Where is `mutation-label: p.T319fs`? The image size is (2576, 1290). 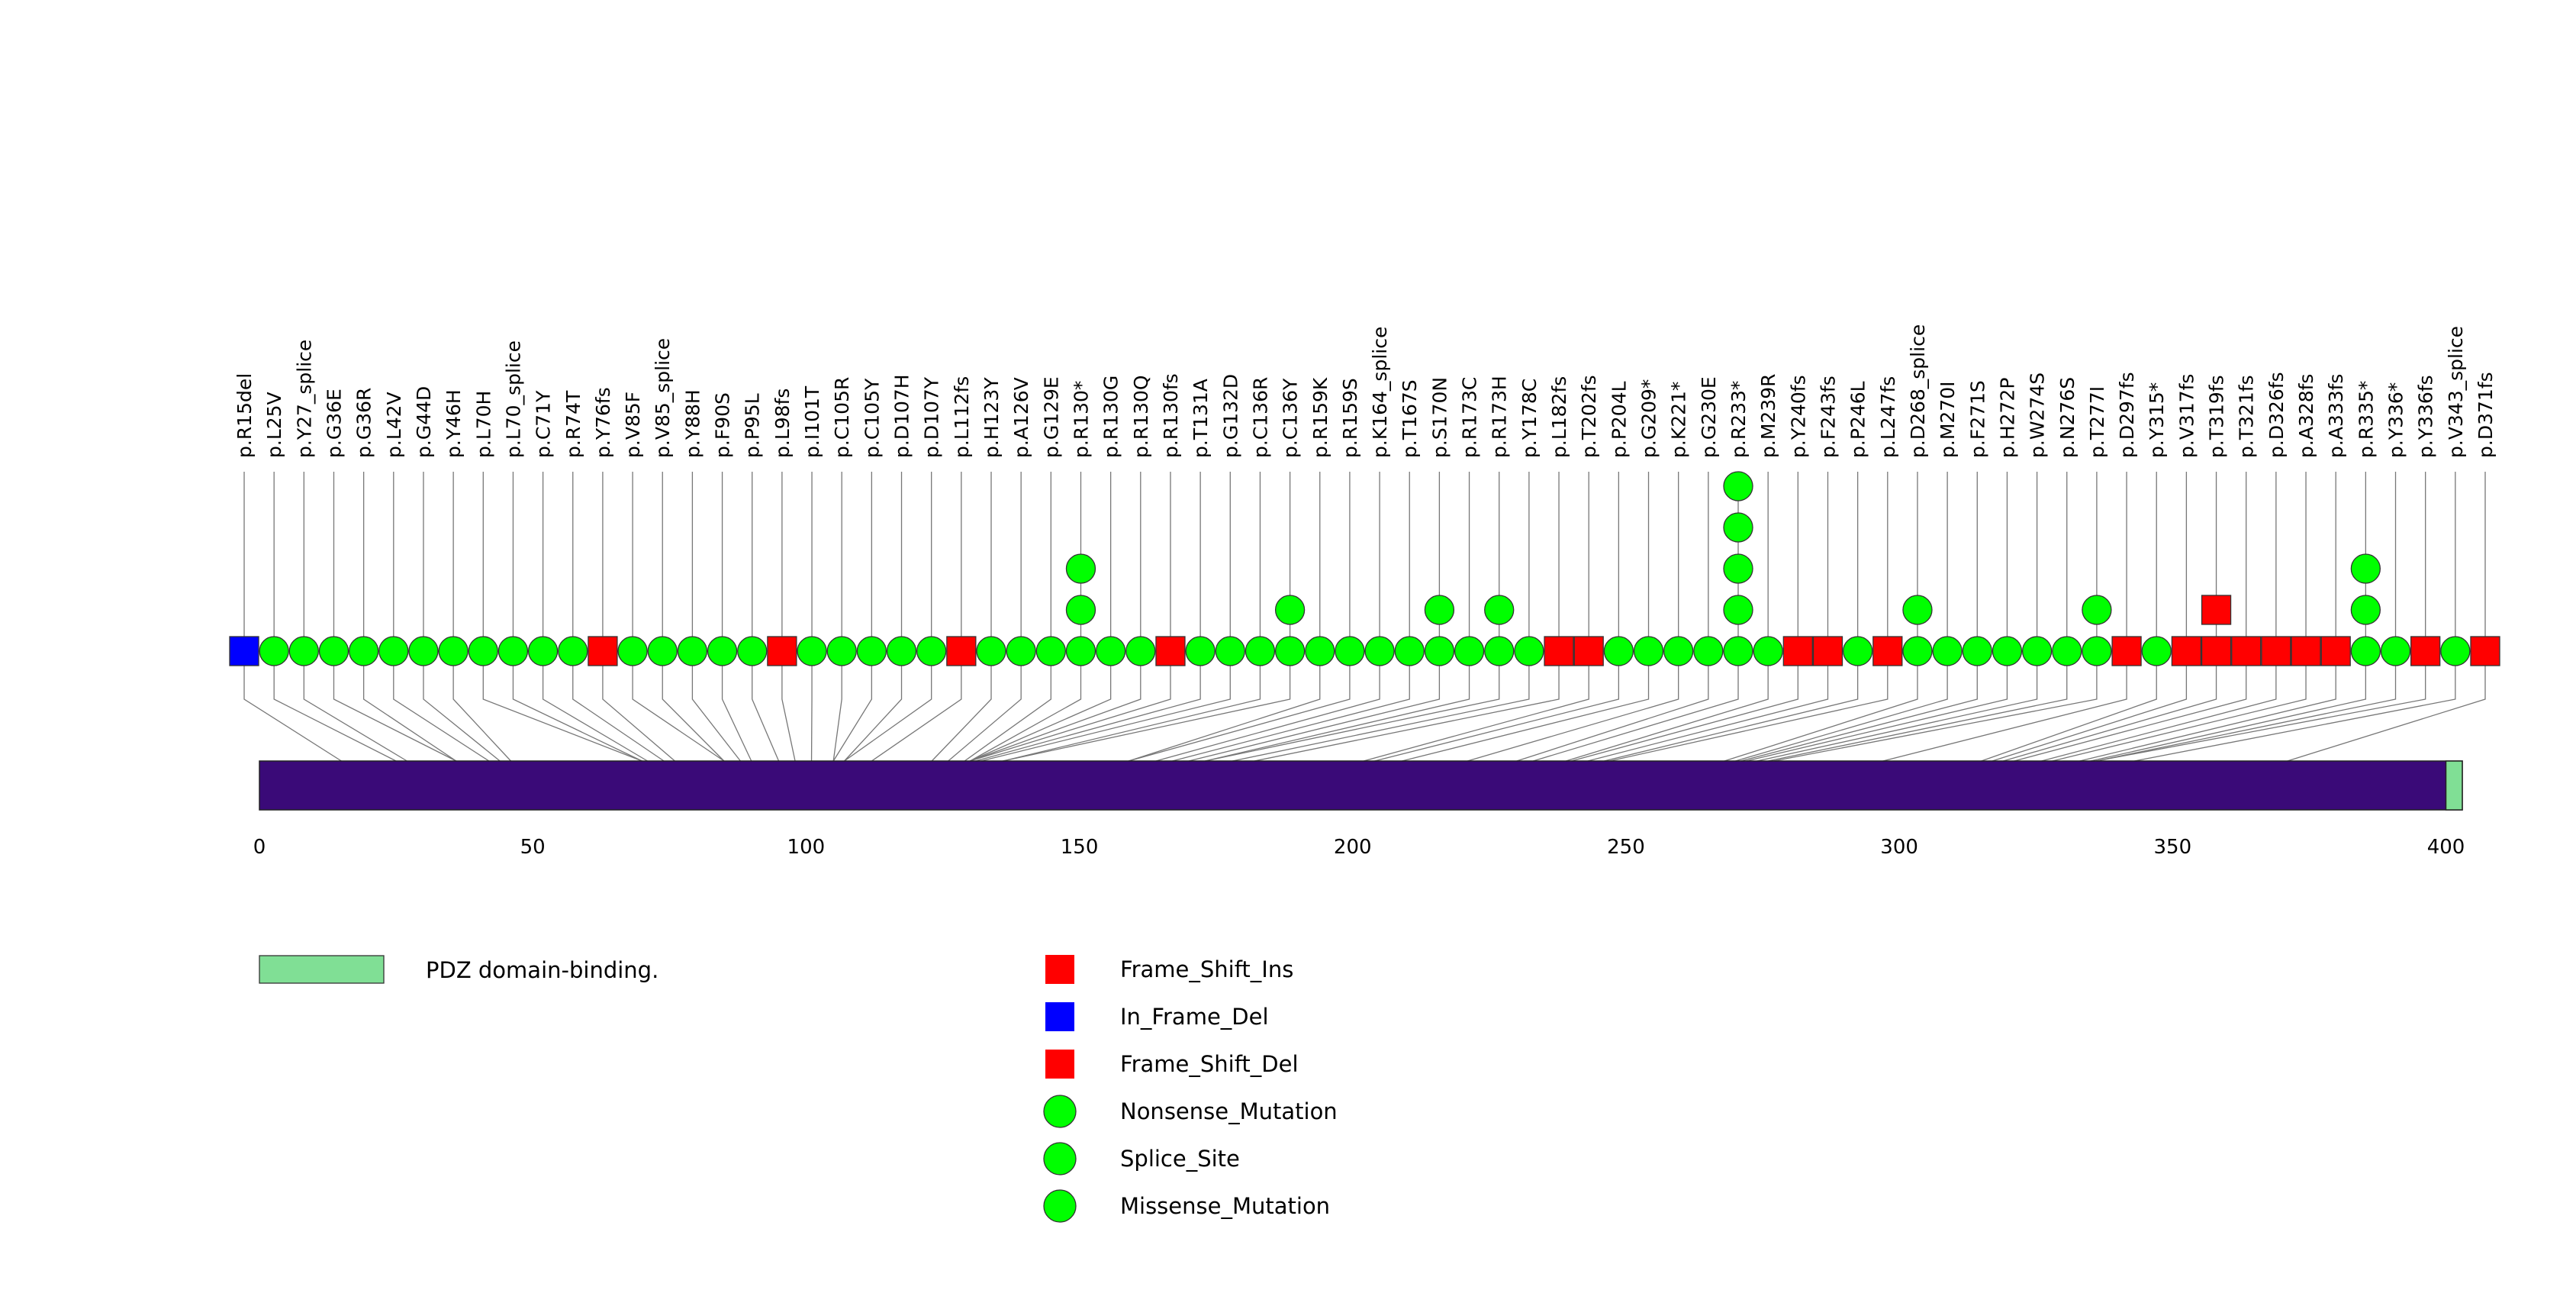 mutation-label: p.T319fs is located at coordinates (2217, 417).